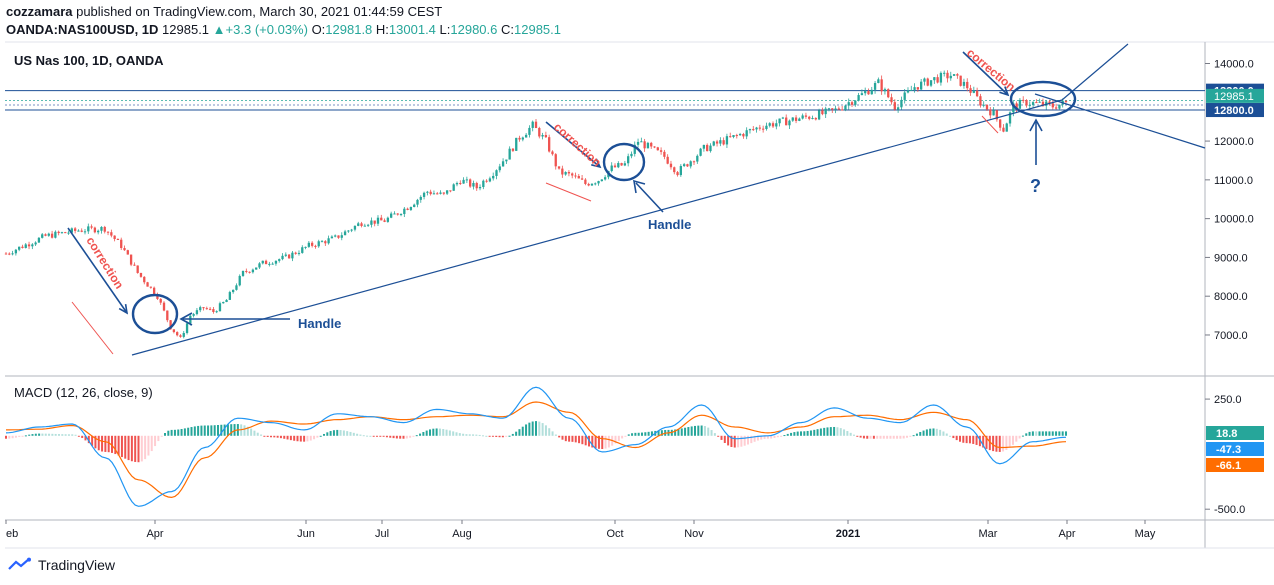  Describe the element at coordinates (1233, 181) in the screenshot. I see `price-tick-label: 11000.0` at that location.